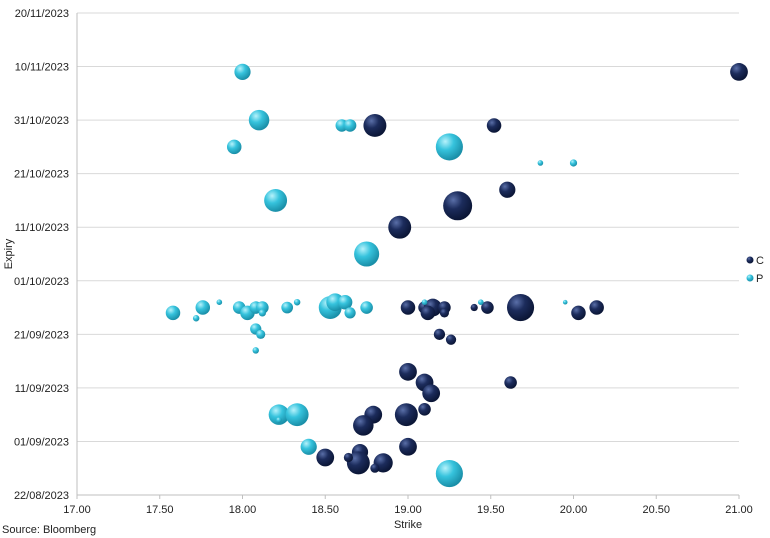 The width and height of the screenshot is (770, 538). Describe the element at coordinates (243, 510) in the screenshot. I see `x-tick-label: 18.00` at that location.